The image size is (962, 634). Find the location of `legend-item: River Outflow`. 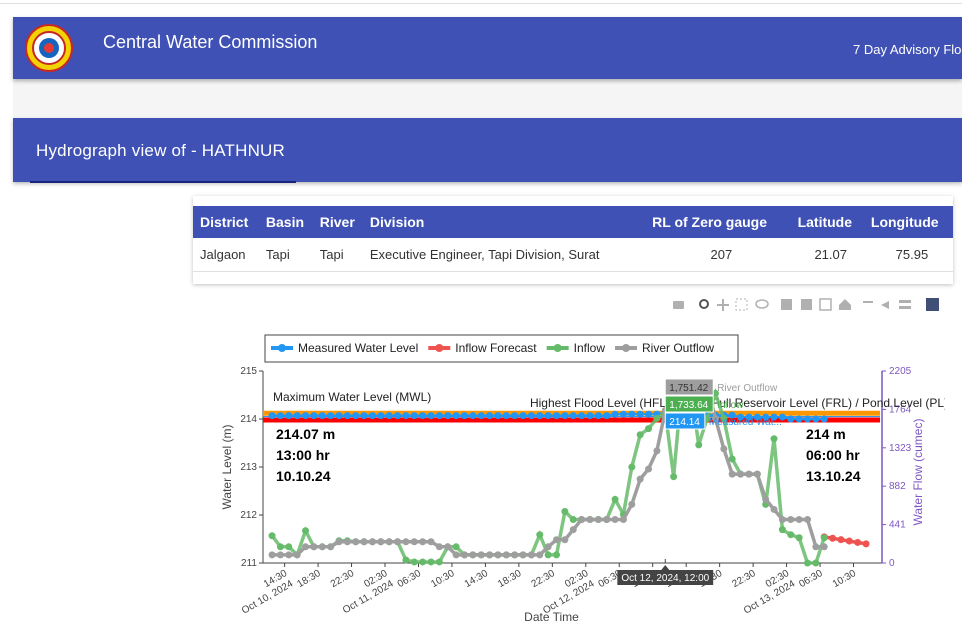

legend-item: River Outflow is located at coordinates (664, 348).